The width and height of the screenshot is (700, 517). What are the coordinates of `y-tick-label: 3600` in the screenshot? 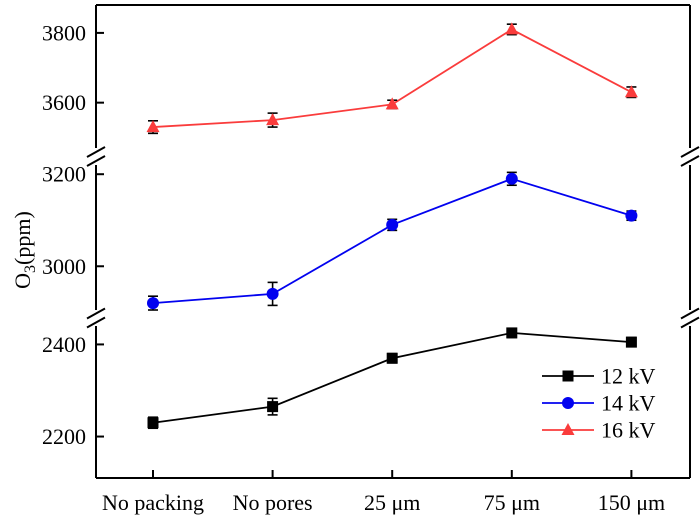 It's located at (64, 102).